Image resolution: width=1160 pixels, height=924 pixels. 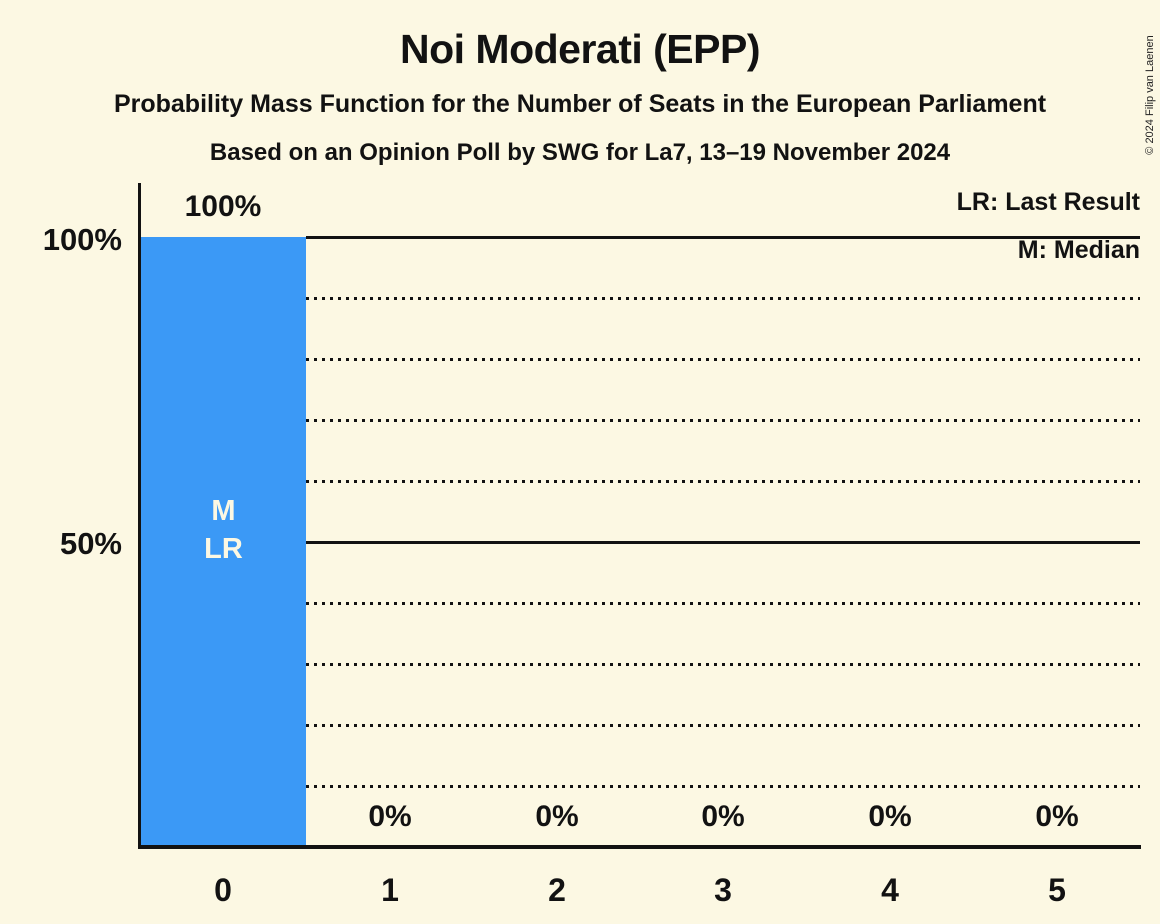 What do you see at coordinates (223, 890) in the screenshot?
I see `x-tick-0: 0` at bounding box center [223, 890].